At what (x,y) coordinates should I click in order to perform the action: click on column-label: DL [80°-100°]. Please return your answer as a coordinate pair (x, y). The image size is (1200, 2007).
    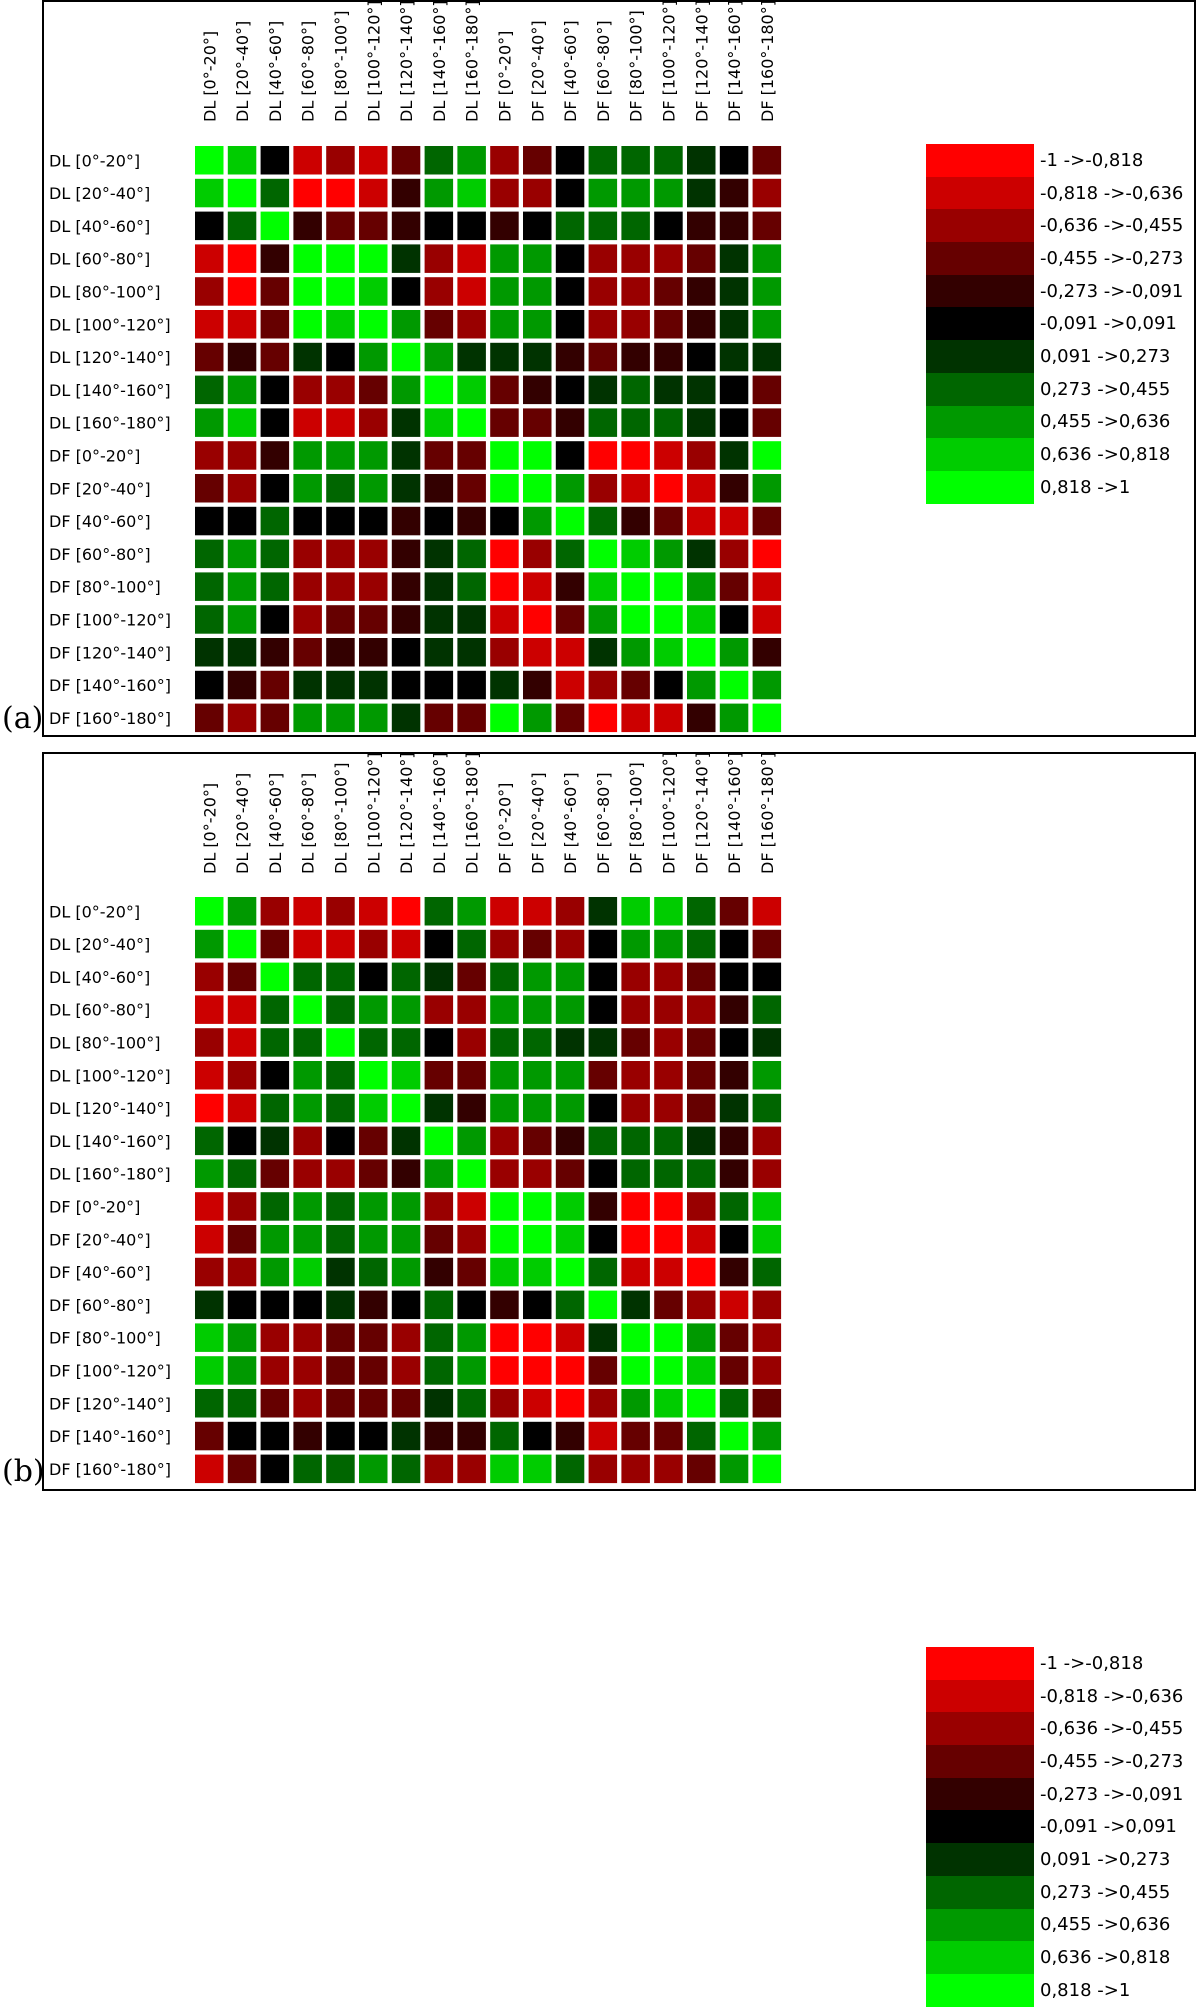
    Looking at the image, I should click on (340, 818).